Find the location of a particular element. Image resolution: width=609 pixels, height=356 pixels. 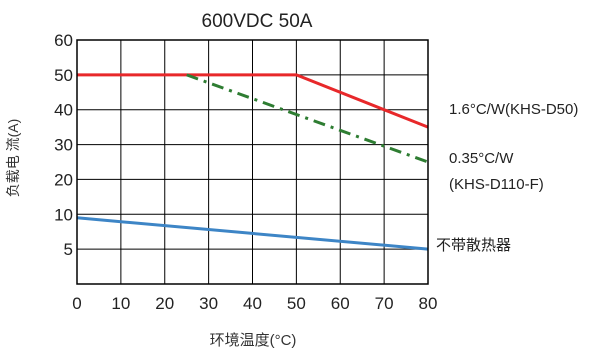

x-tick-label-5: 50 is located at coordinates (296, 303).